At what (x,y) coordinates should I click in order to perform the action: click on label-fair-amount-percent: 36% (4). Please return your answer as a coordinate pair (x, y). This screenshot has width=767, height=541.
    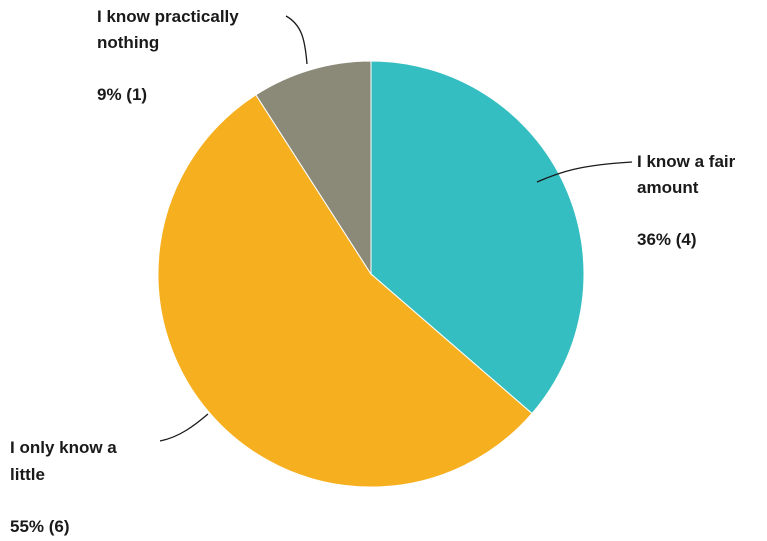
    Looking at the image, I should click on (667, 239).